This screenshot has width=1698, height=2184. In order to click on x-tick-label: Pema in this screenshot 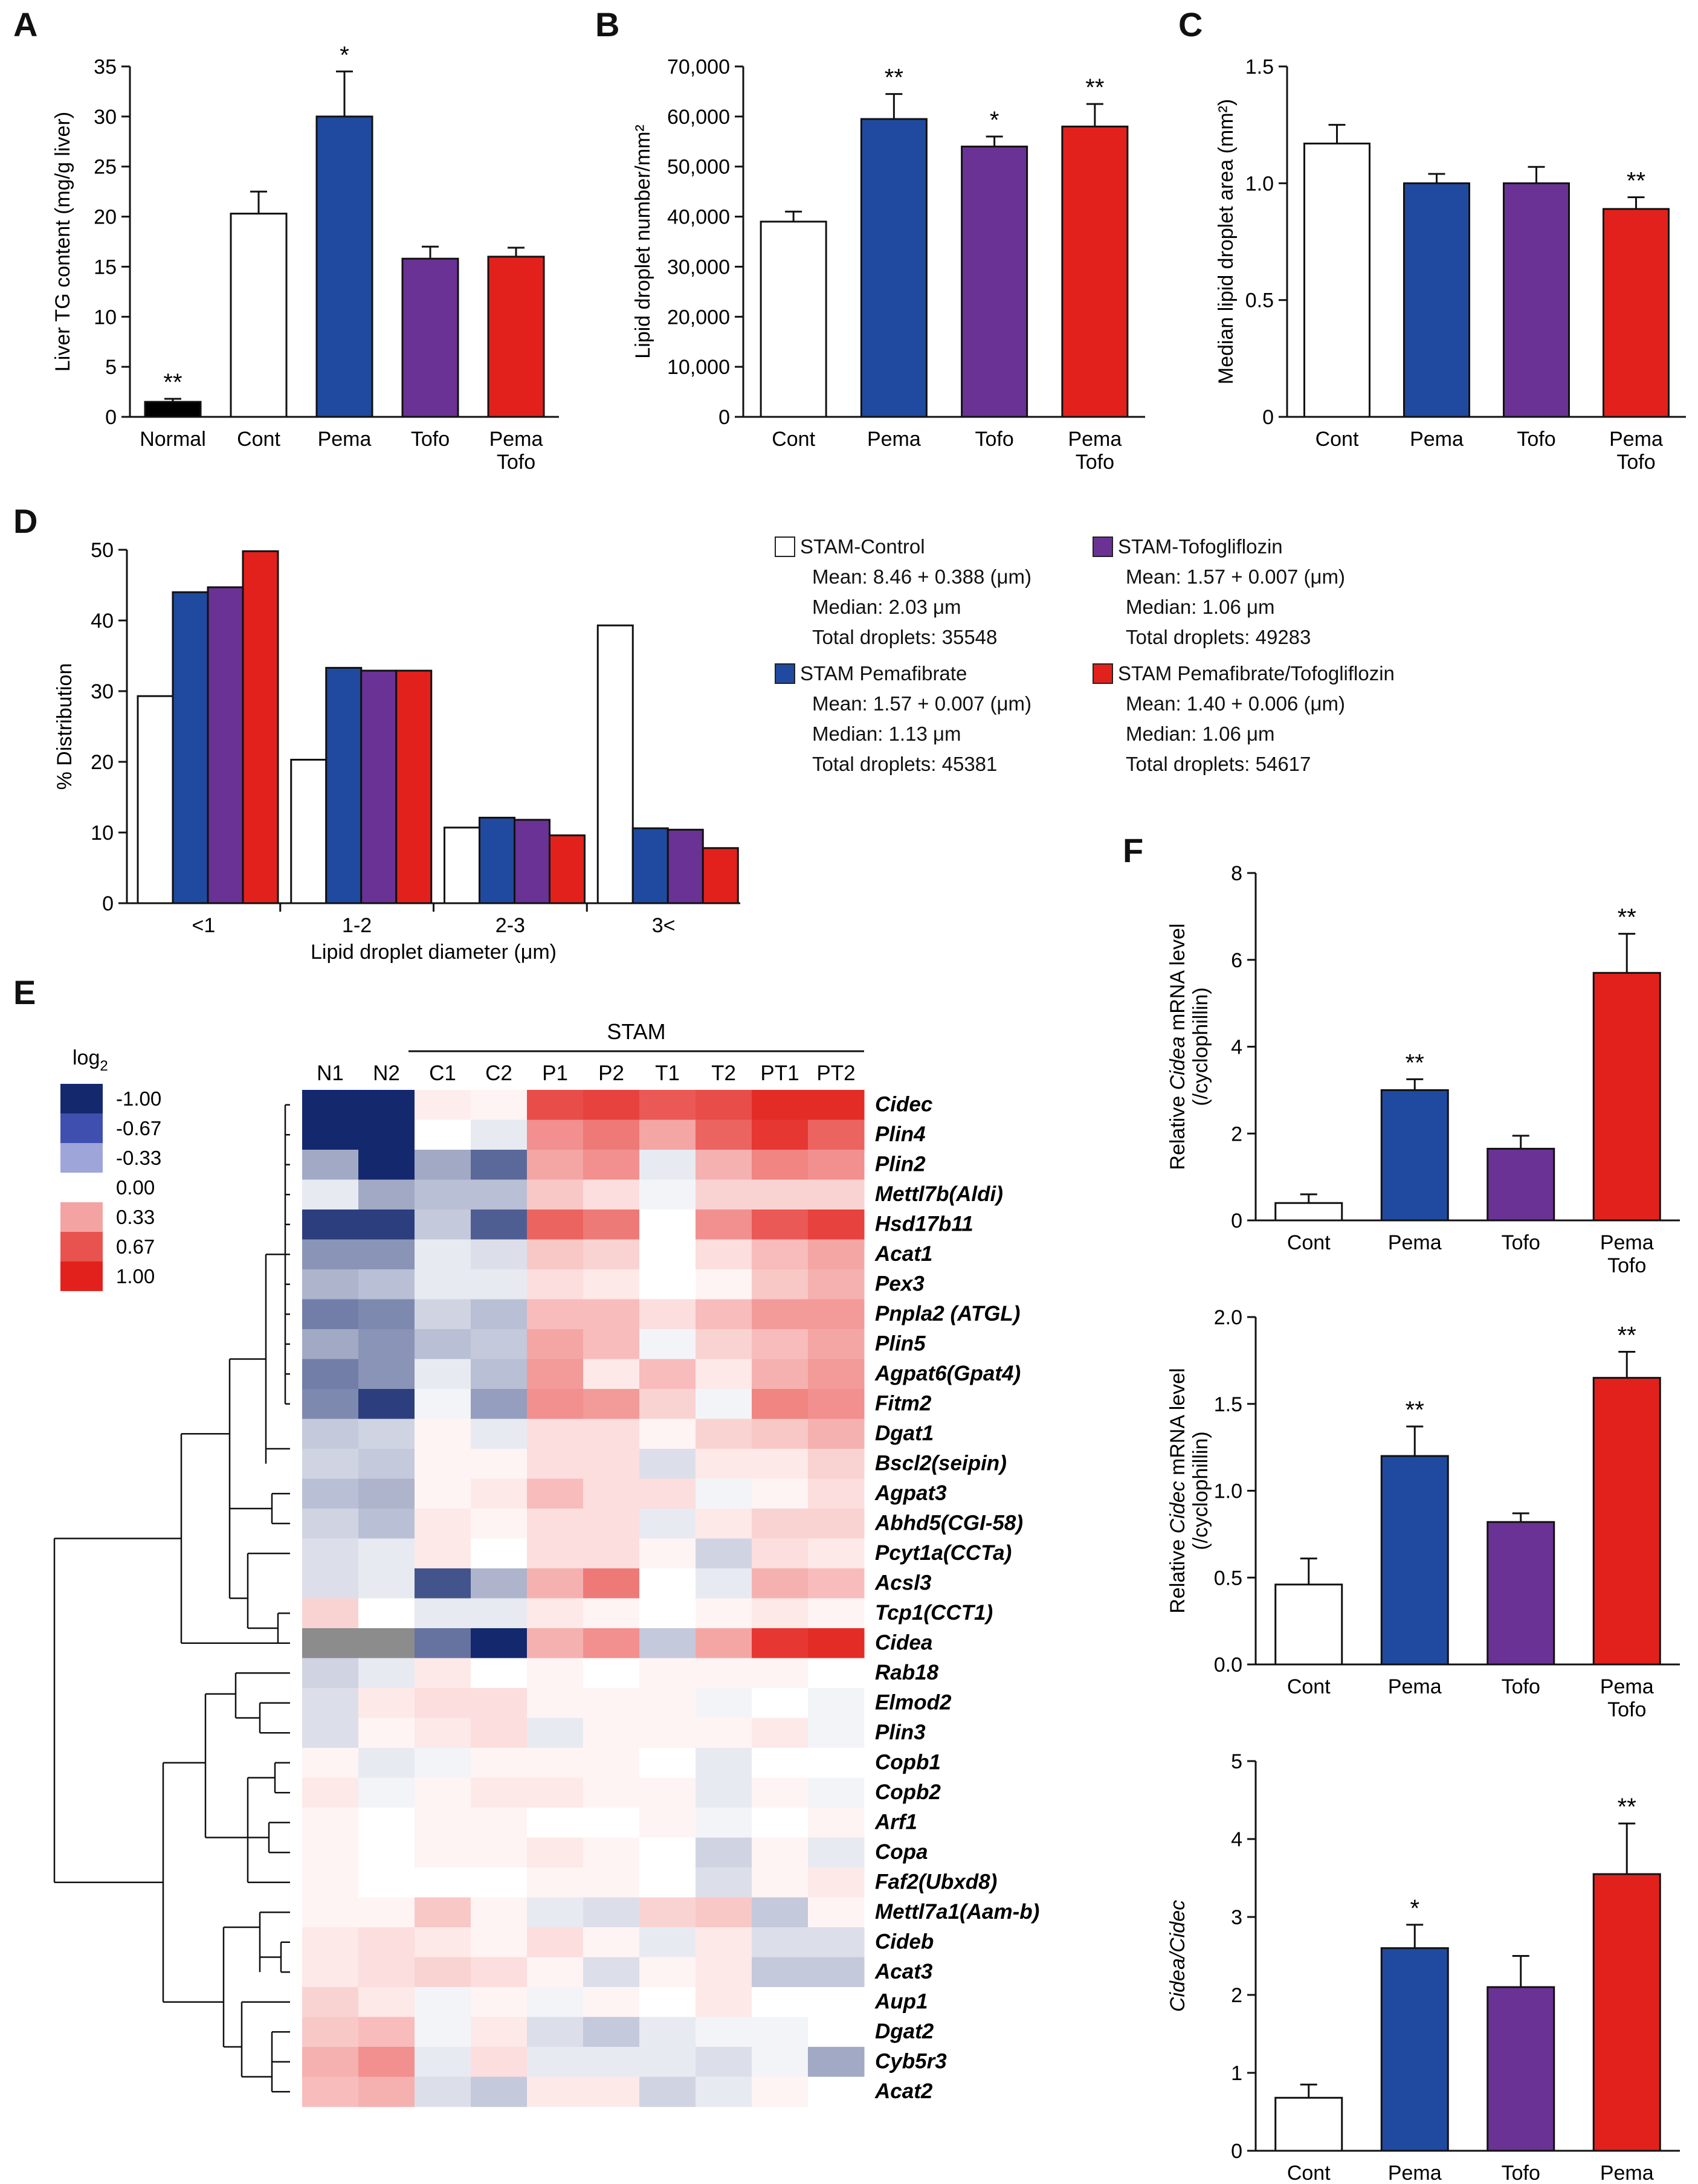, I will do `click(1437, 439)`.